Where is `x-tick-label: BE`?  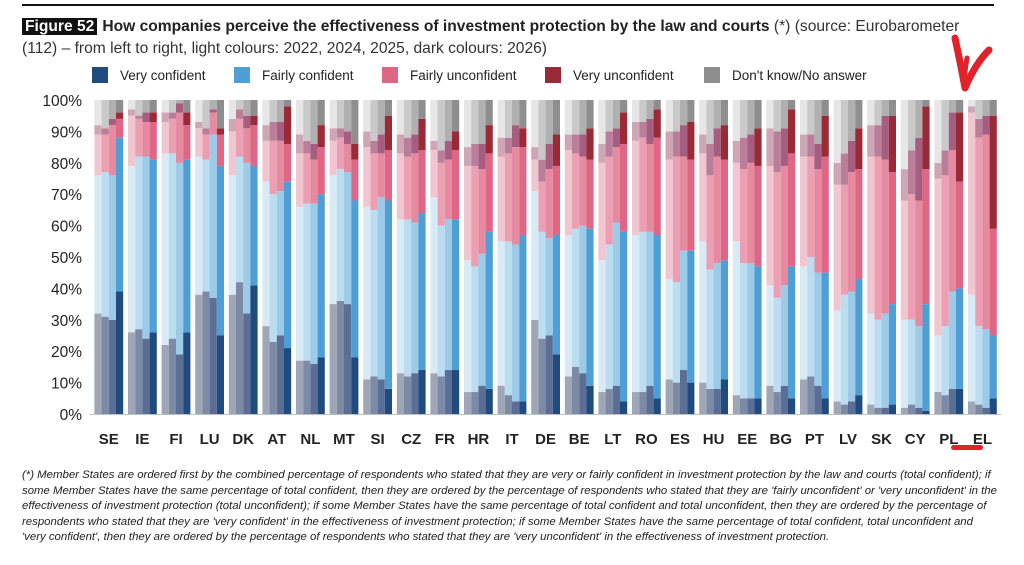 x-tick-label: BE is located at coordinates (579, 439).